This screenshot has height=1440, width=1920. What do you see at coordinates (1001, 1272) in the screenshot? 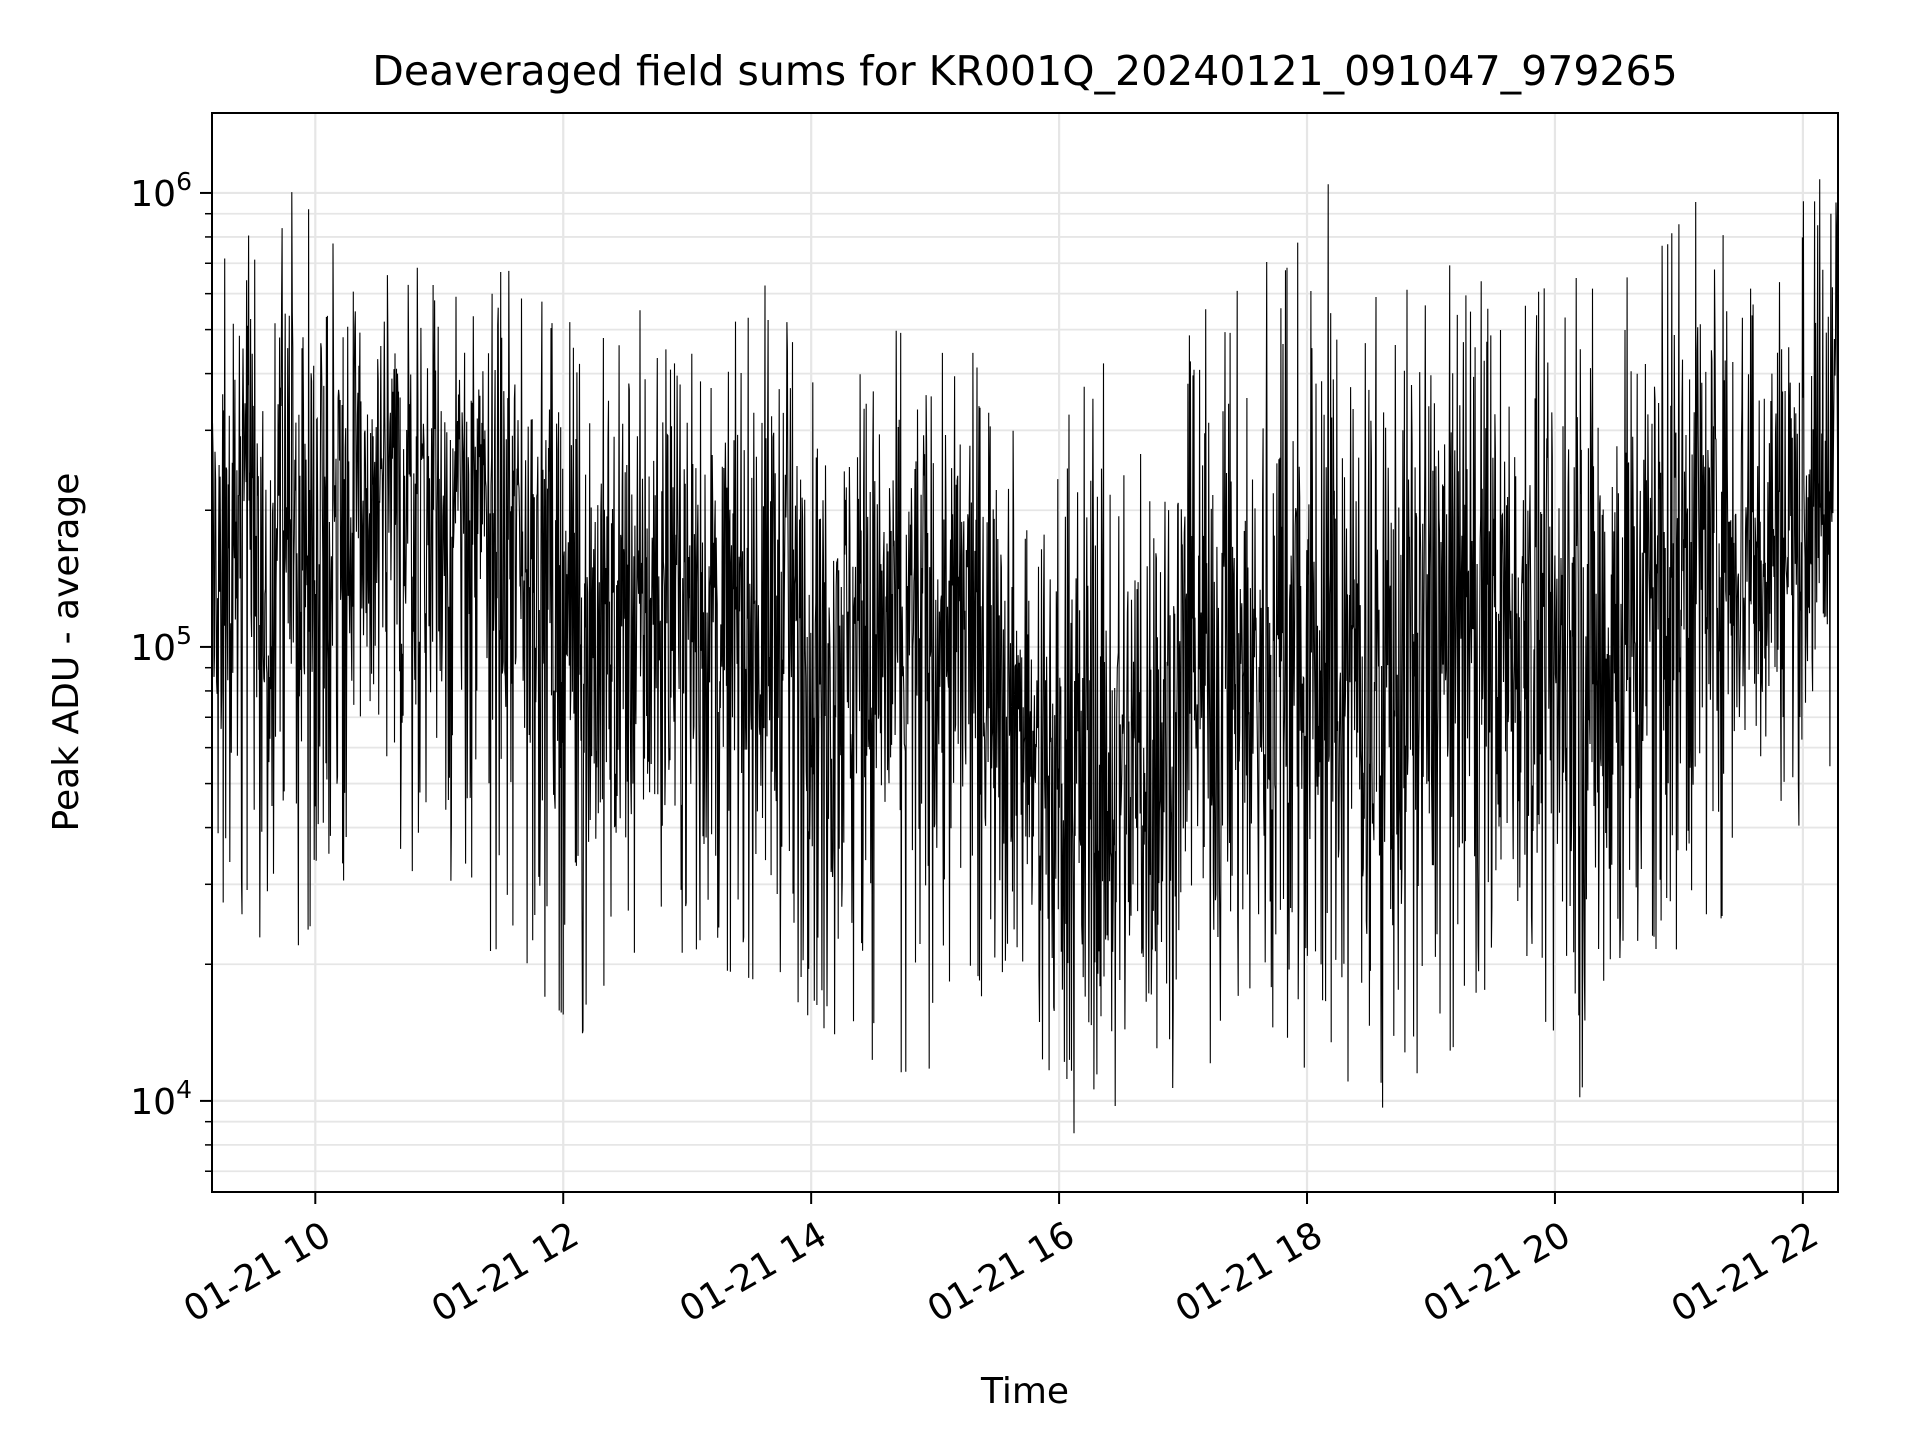
I see `x-tick-label: 01-21 16` at bounding box center [1001, 1272].